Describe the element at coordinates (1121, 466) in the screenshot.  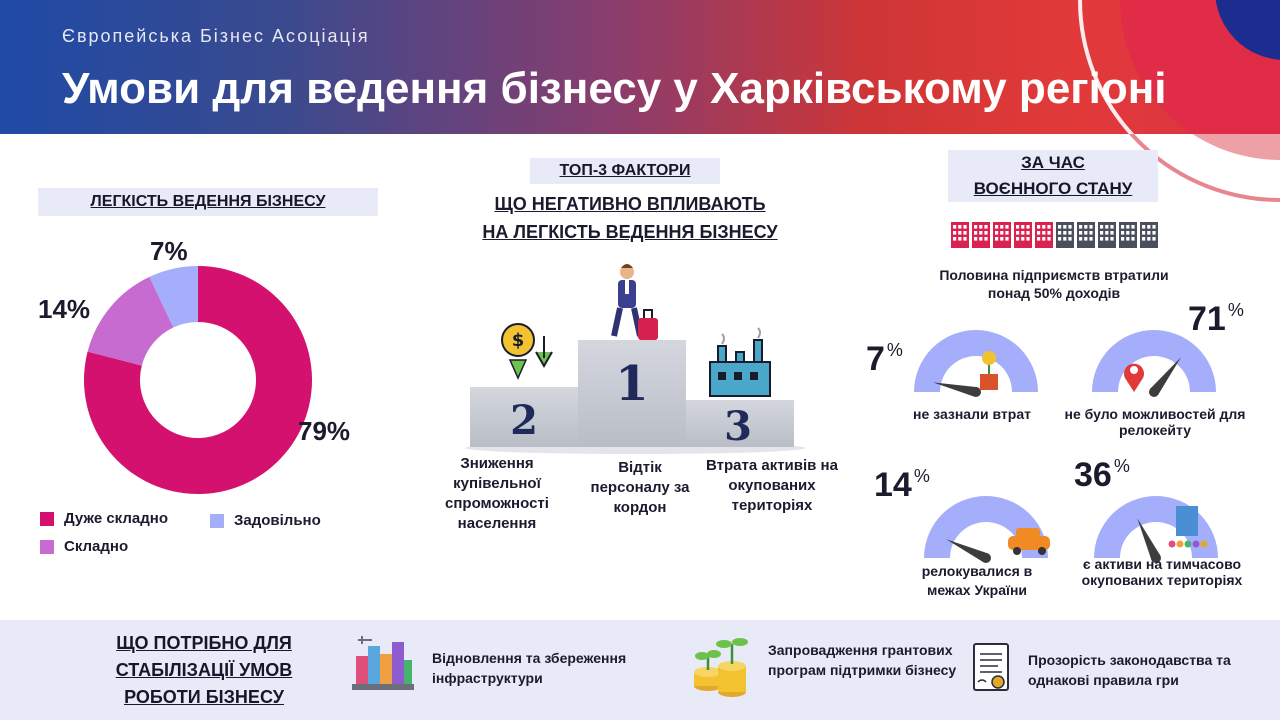
I see `gauge-4-unit: %` at that location.